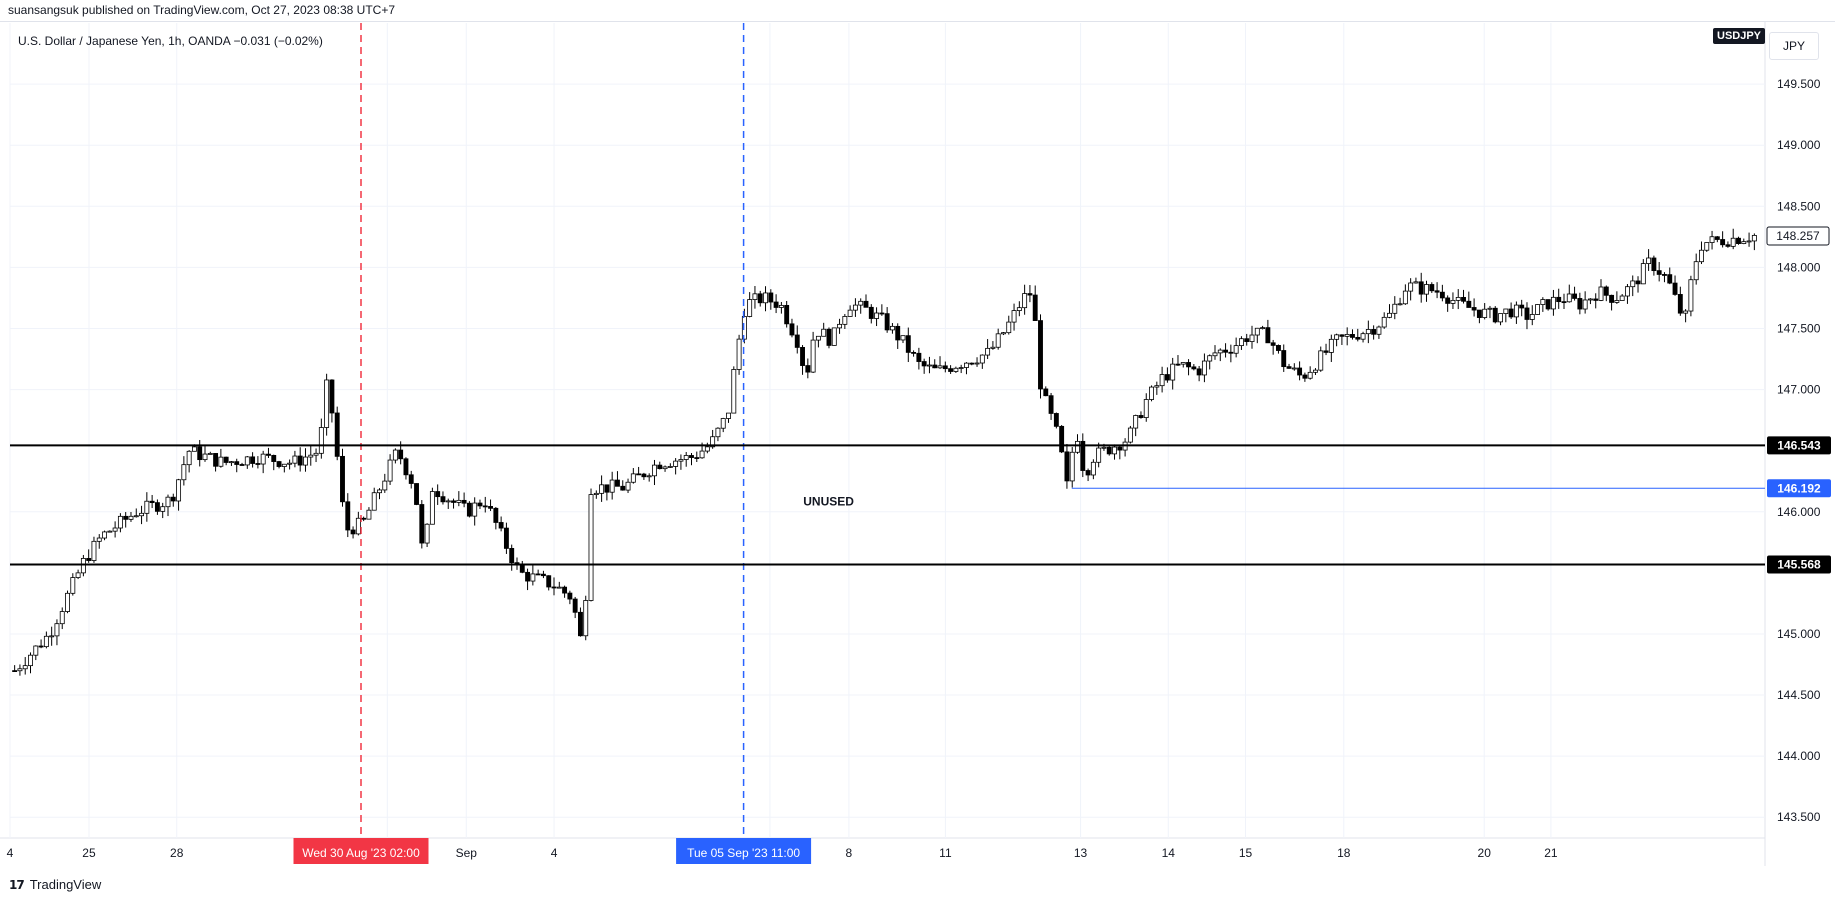 This screenshot has width=1835, height=901. Describe the element at coordinates (743, 853) in the screenshot. I see `blue-marker-label: Tue 05 Sep '23 11:00` at that location.